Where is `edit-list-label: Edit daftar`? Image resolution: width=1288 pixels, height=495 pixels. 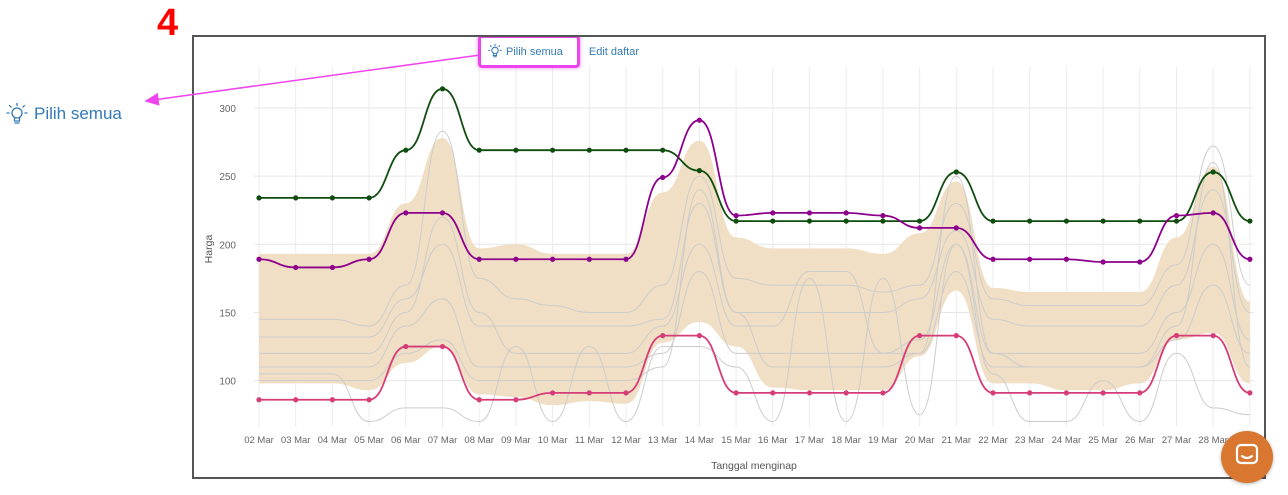
edit-list-label: Edit daftar is located at coordinates (613, 52).